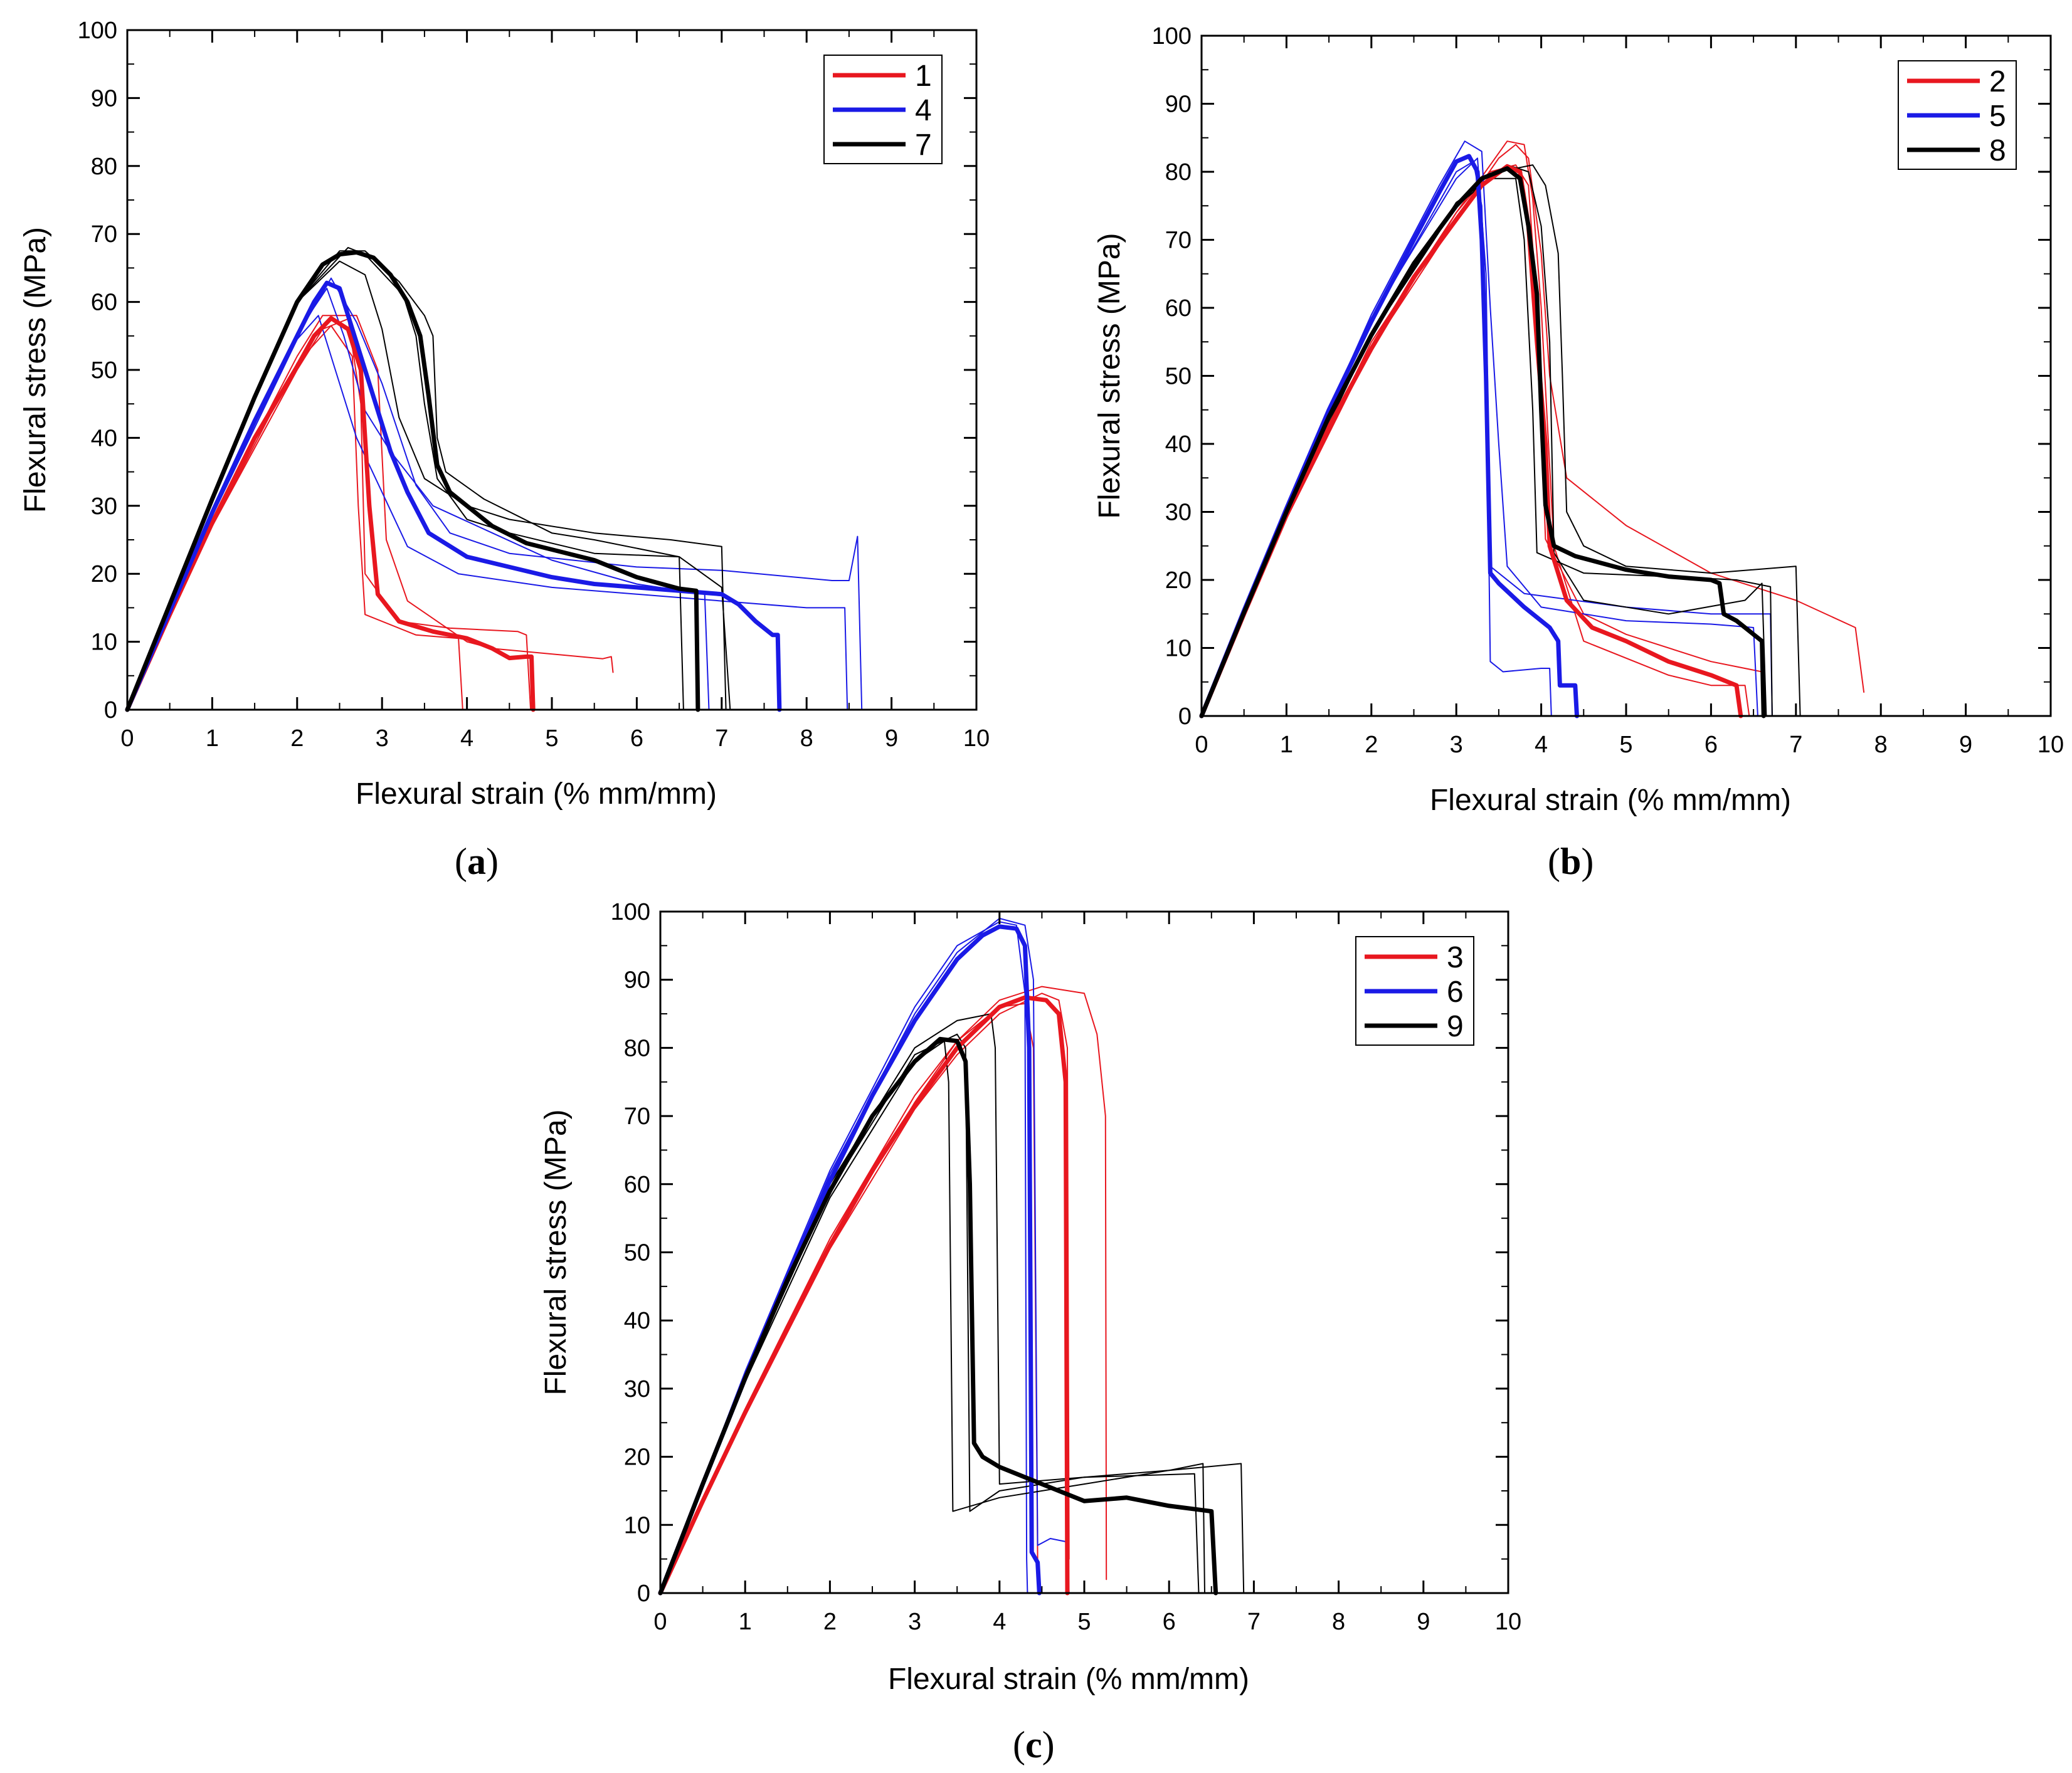  Describe the element at coordinates (1957, 115) in the screenshot. I see `legend-b: 258` at that location.